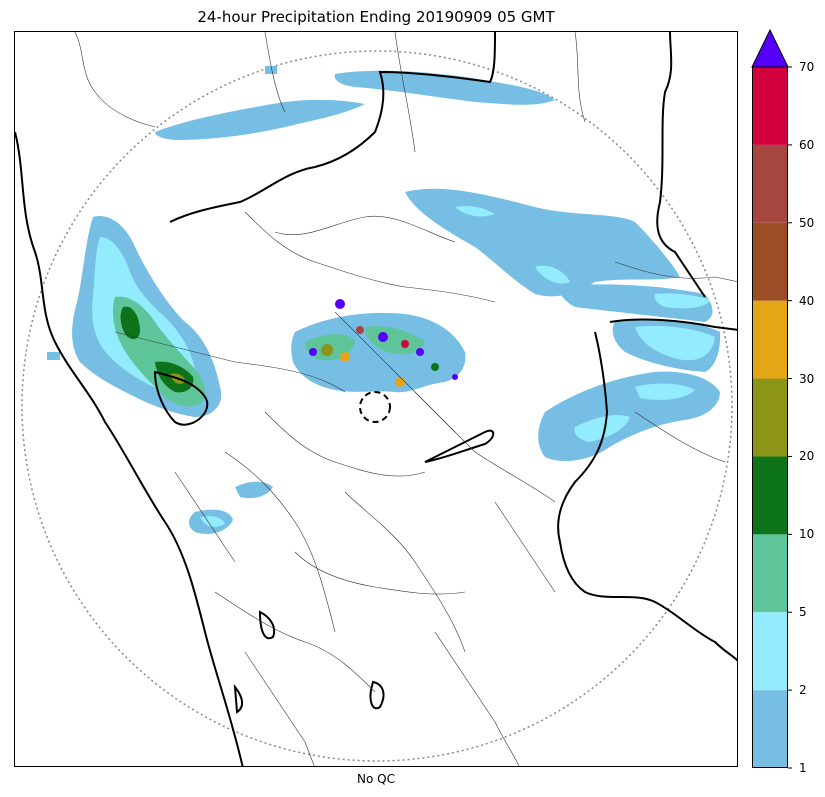  I want to click on colorbar-graphic, so click(771, 398).